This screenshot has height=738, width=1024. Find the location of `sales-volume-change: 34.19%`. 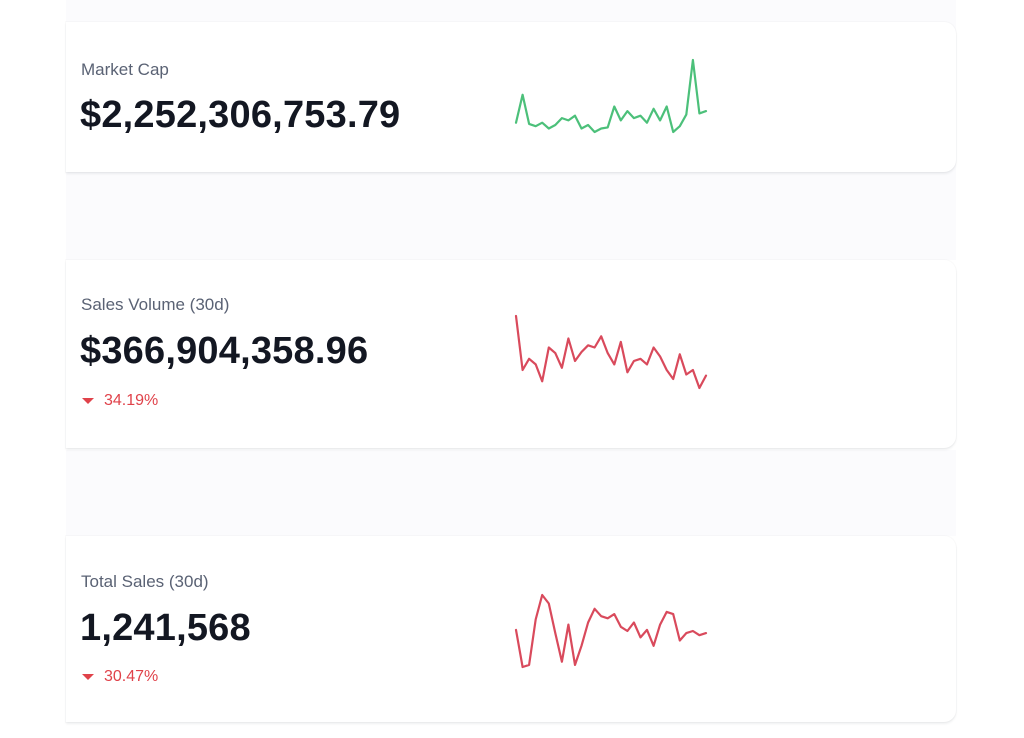

sales-volume-change: 34.19% is located at coordinates (120, 401).